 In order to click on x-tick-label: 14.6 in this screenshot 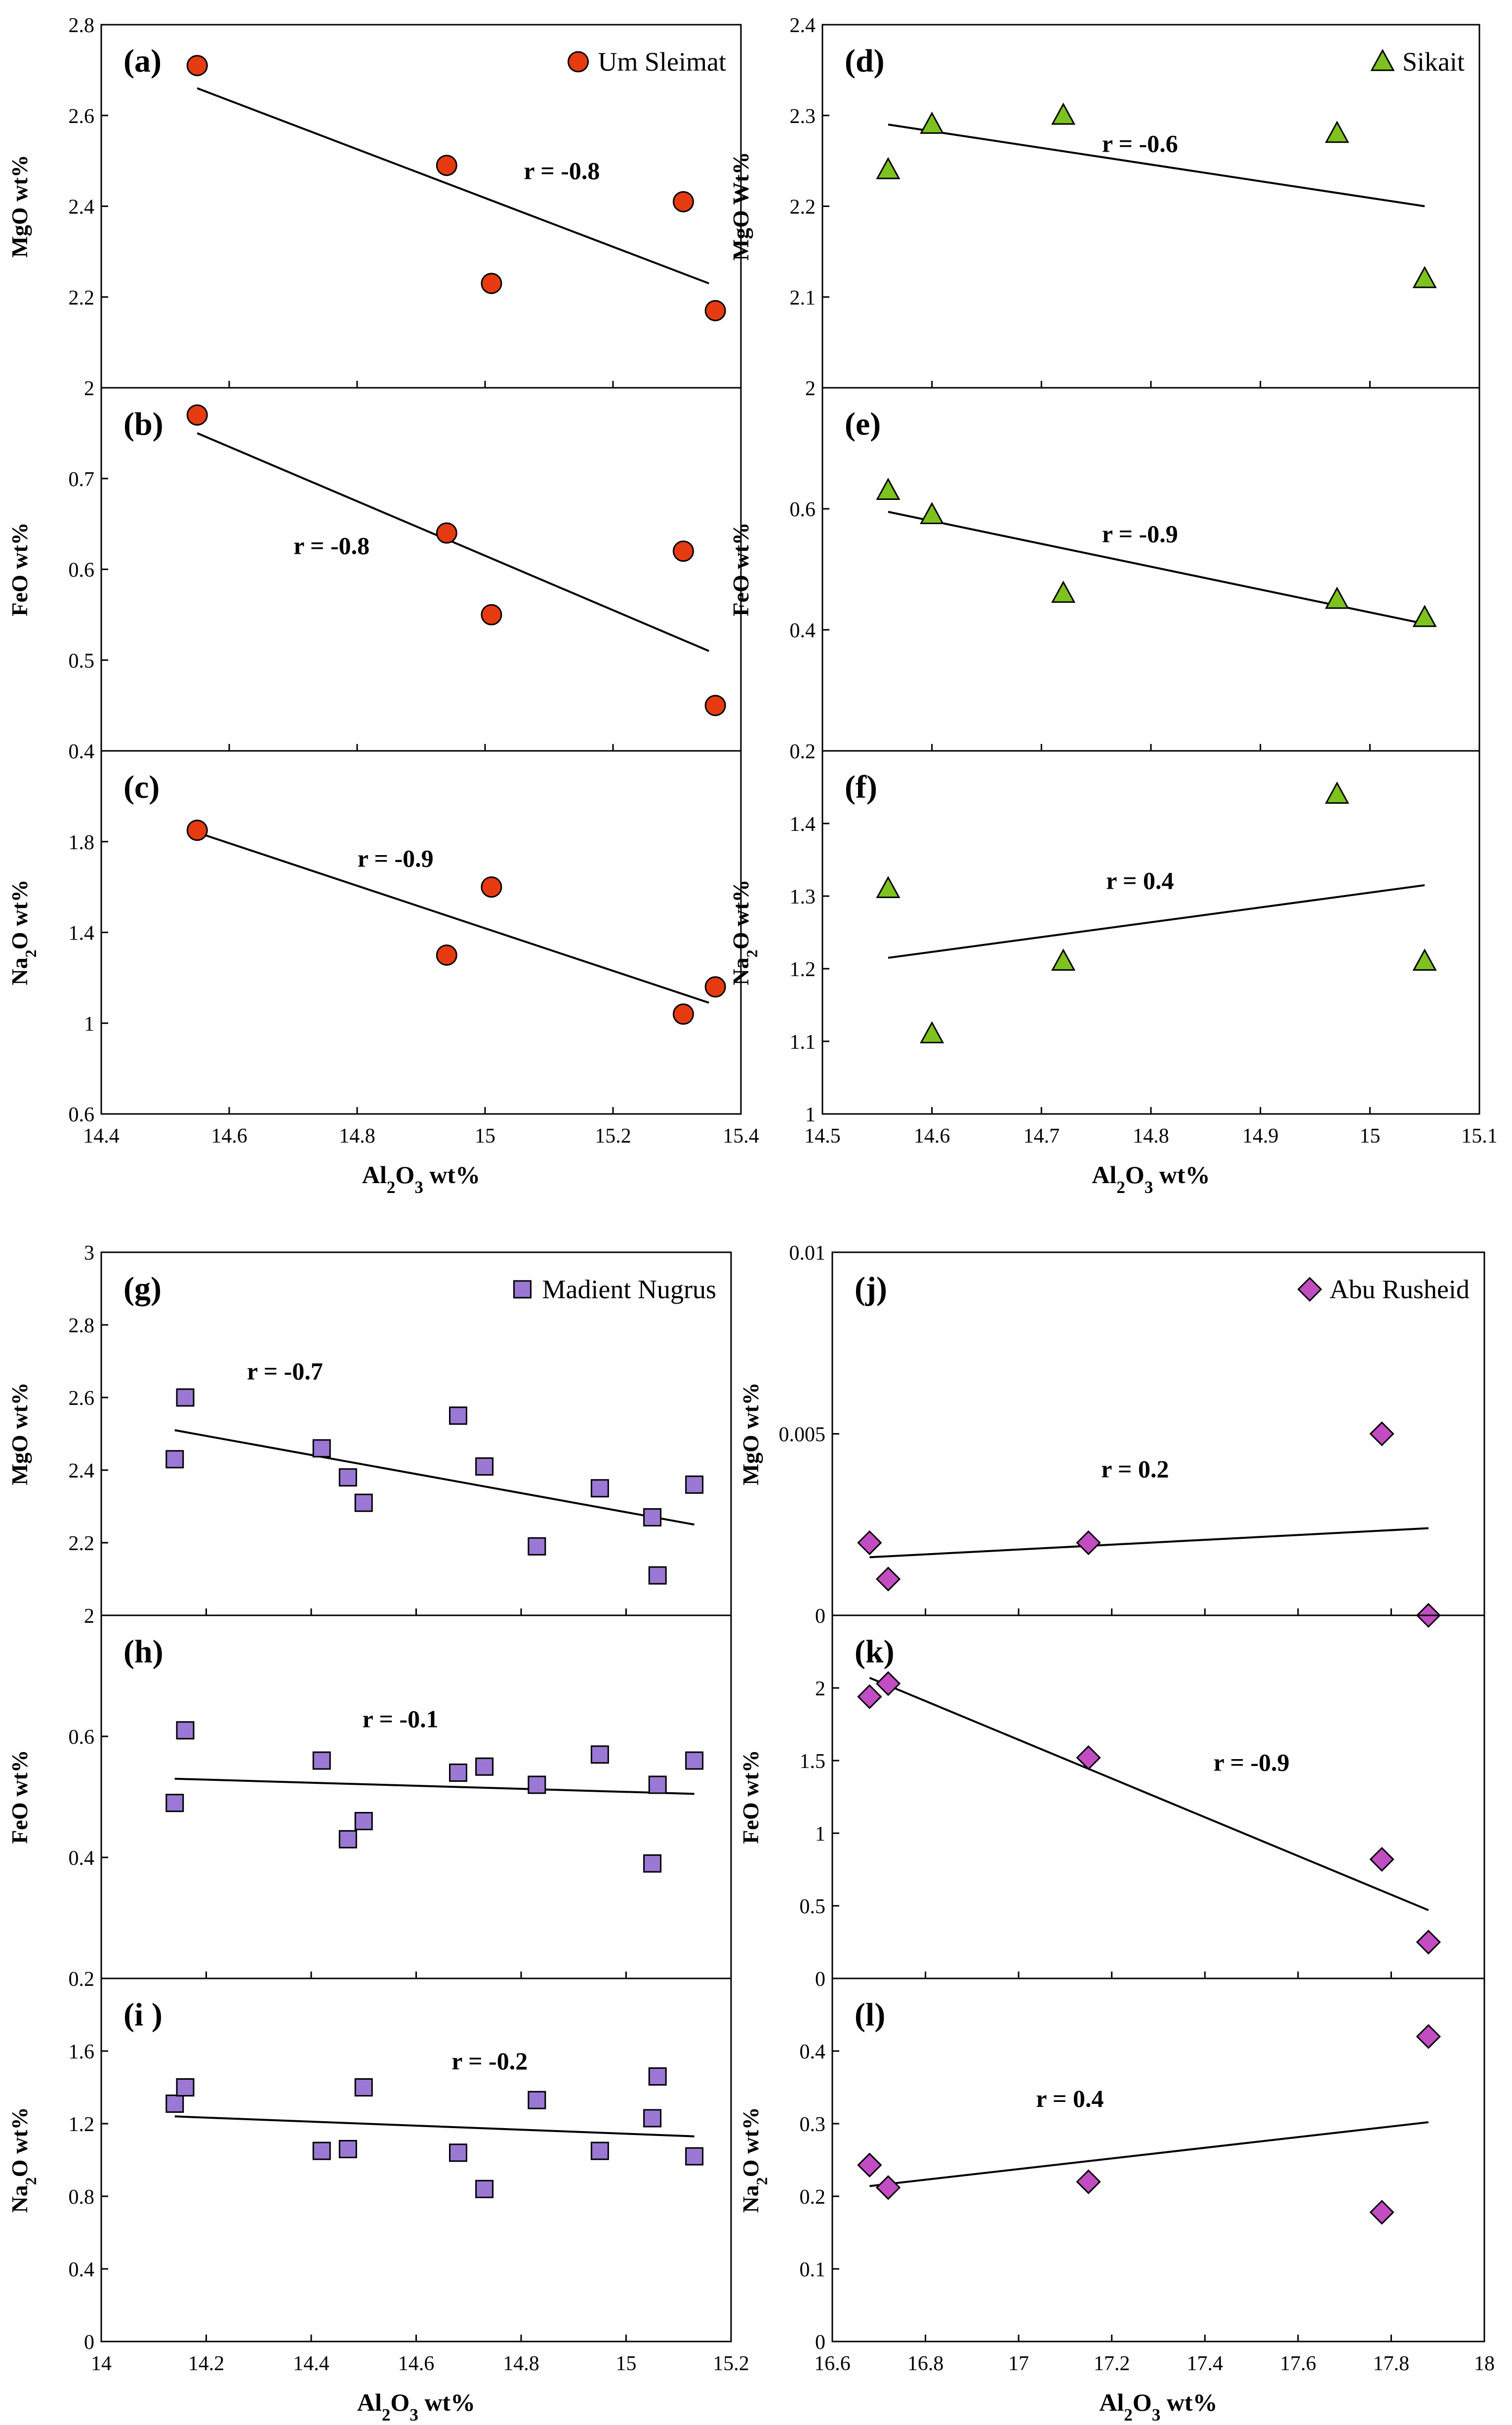, I will do `click(229, 1136)`.